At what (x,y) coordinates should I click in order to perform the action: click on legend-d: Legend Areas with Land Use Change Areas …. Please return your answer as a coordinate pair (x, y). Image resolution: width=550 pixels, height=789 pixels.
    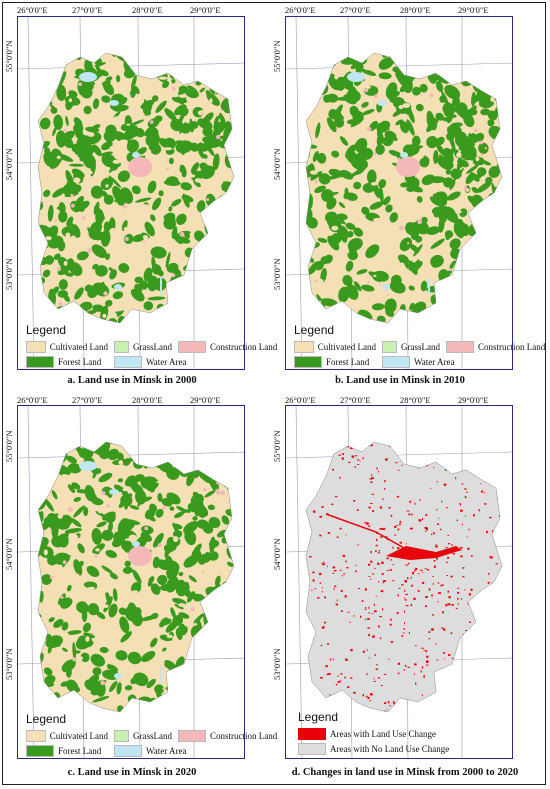
    Looking at the image, I should click on (373, 734).